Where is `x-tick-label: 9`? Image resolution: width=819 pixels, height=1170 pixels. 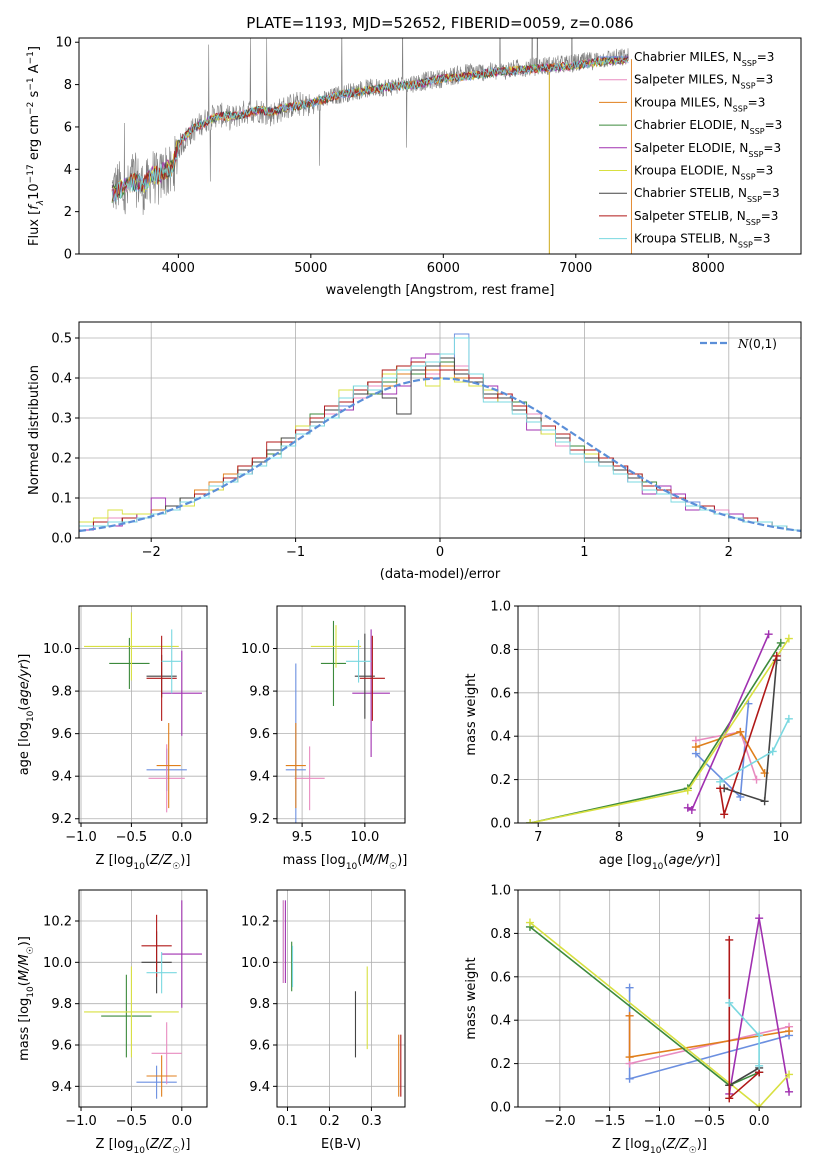 x-tick-label: 9 is located at coordinates (700, 837).